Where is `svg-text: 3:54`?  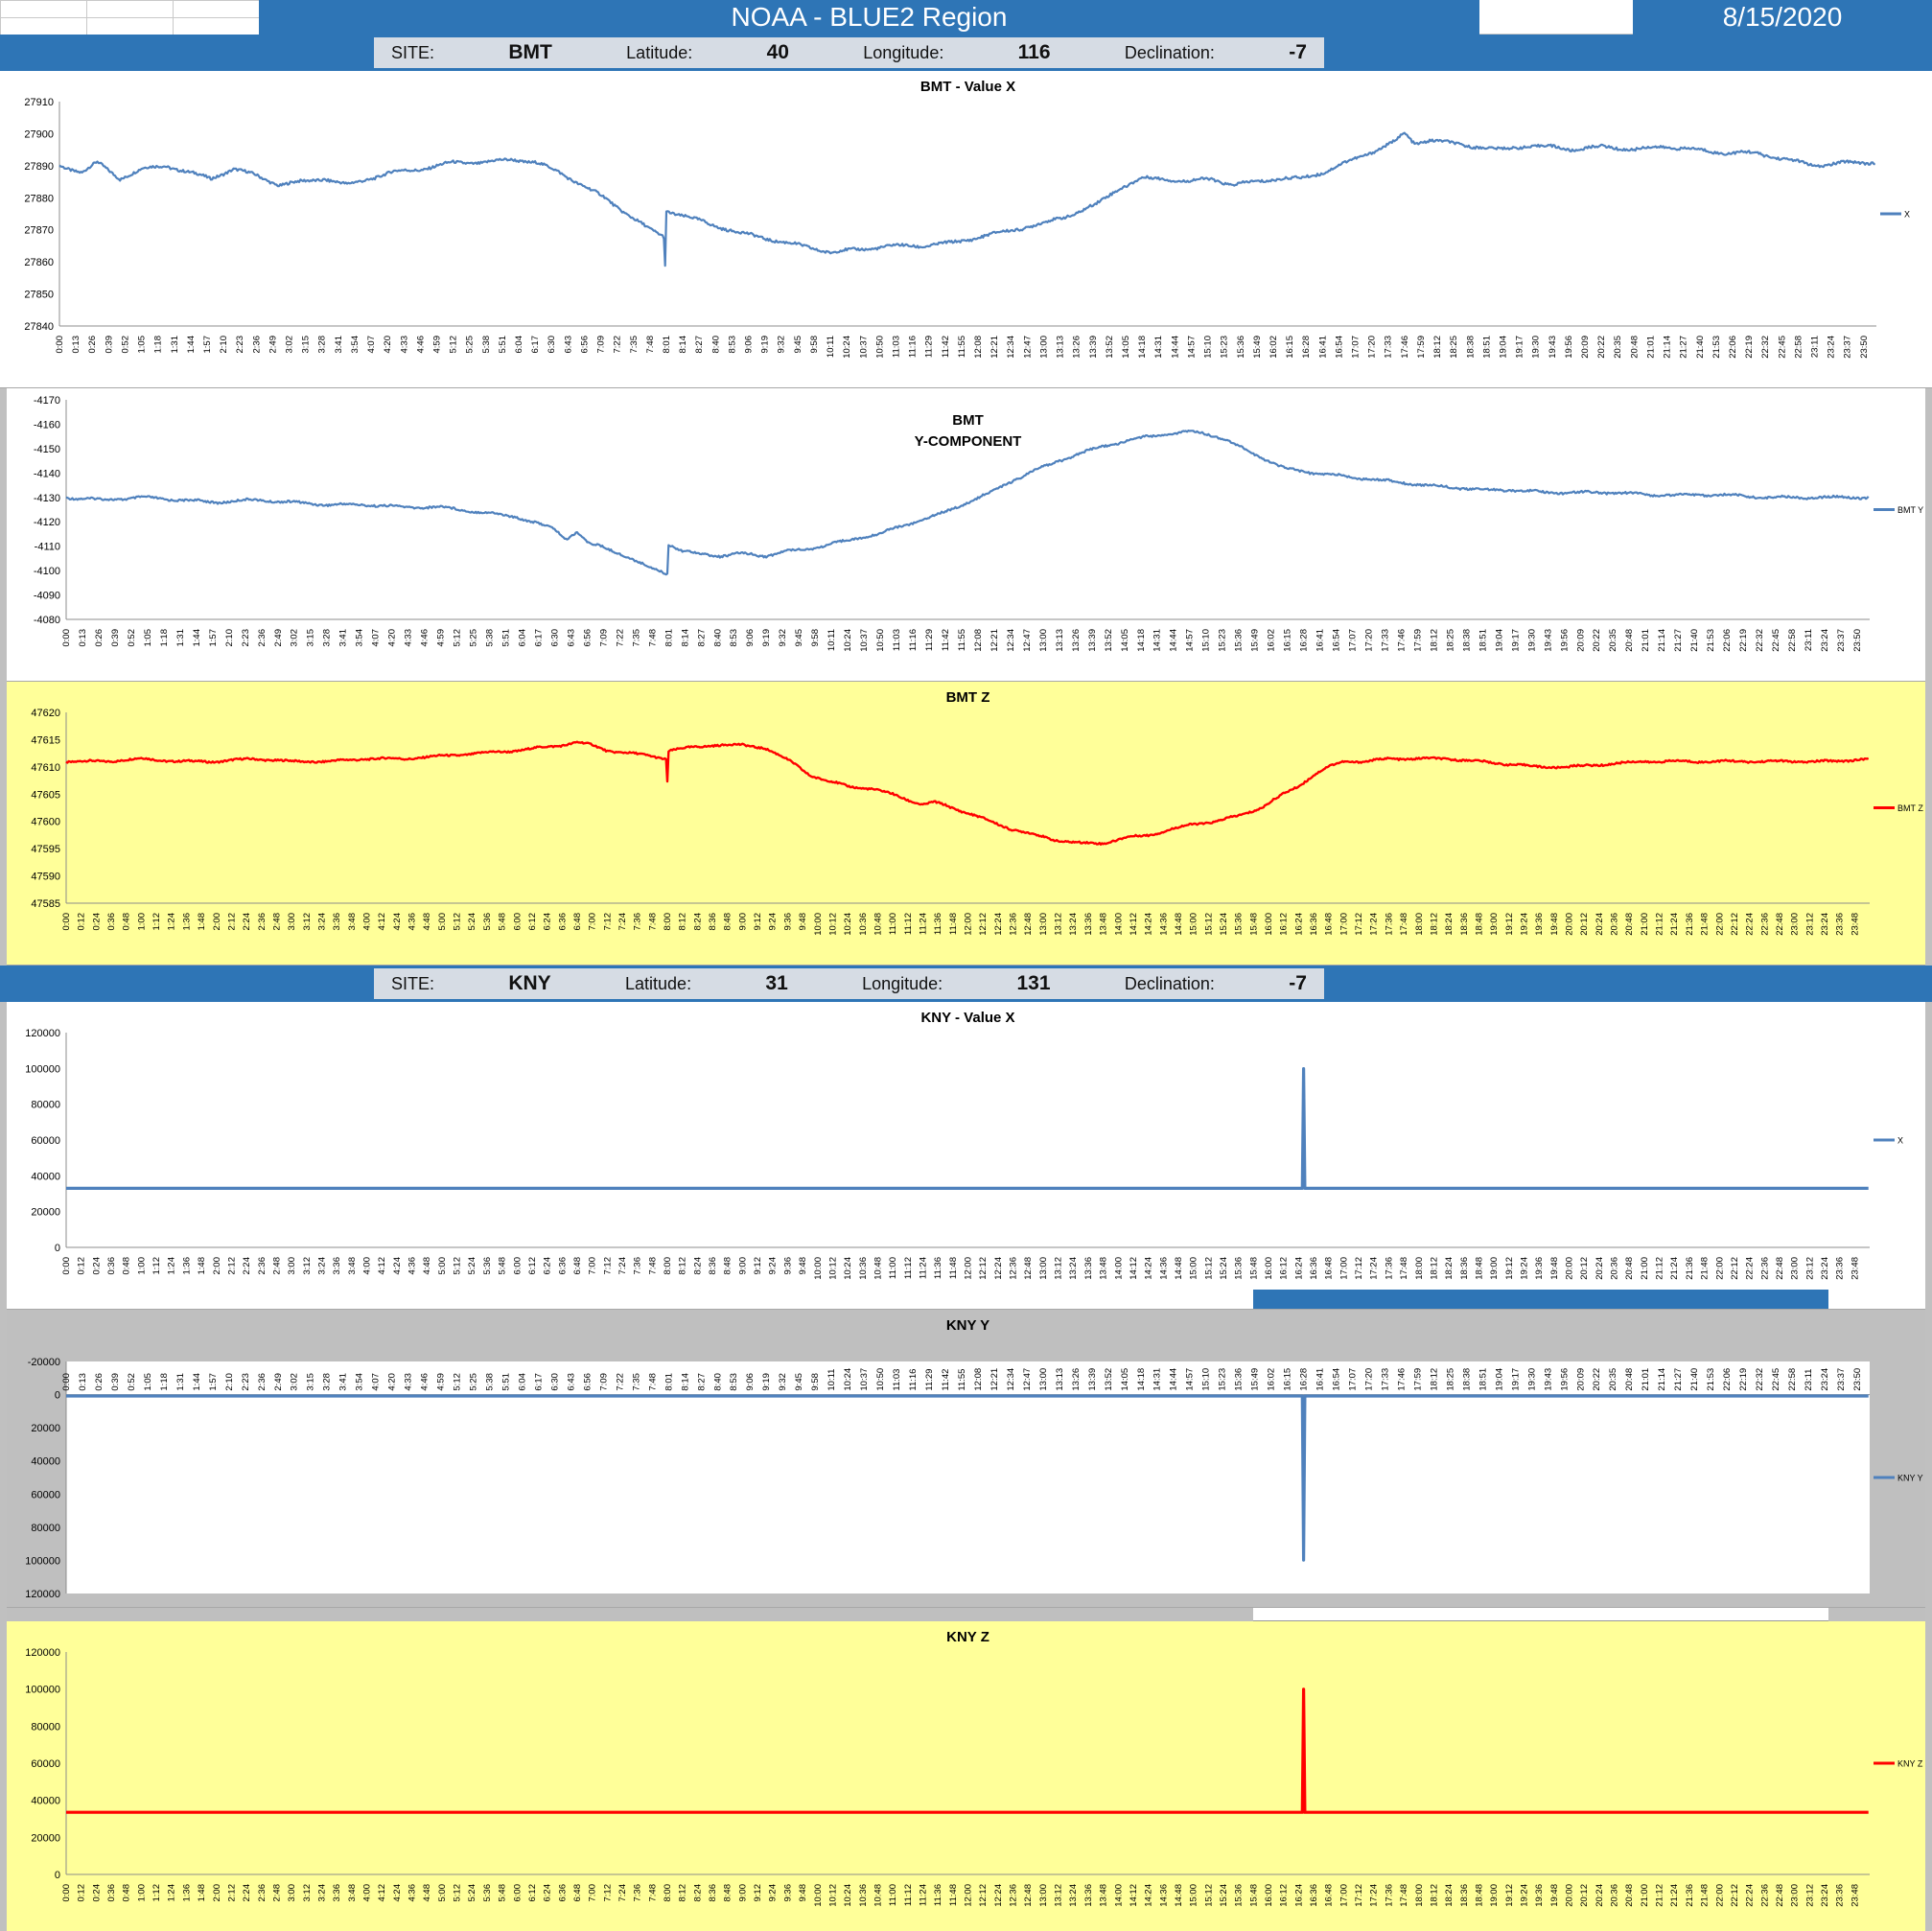 svg-text: 3:54 is located at coordinates (360, 1382).